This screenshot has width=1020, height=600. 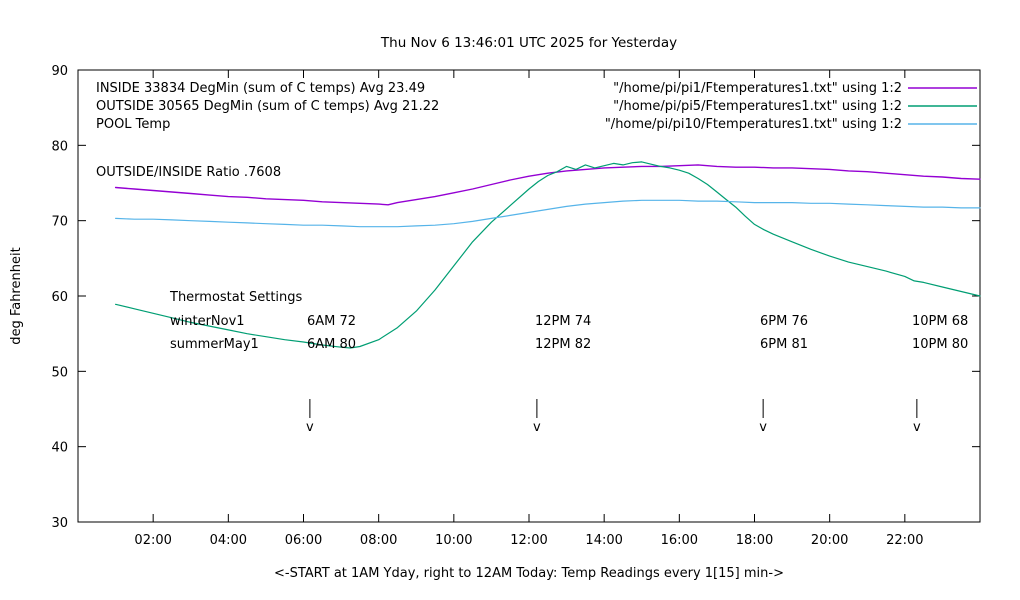 I want to click on thermostat-setting: 10PM 68, so click(x=940, y=321).